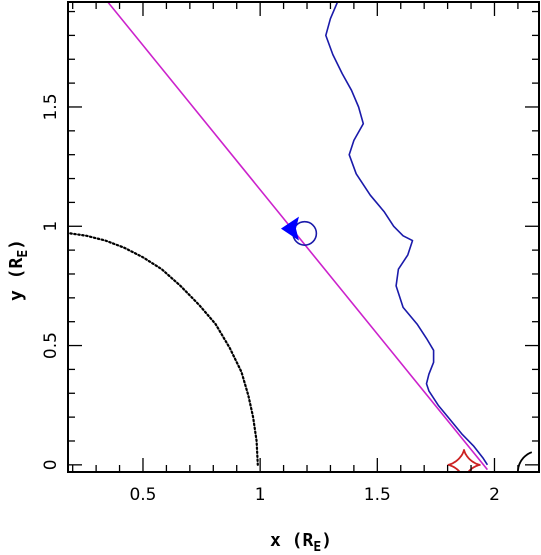  I want to click on x-tick-label: 1.5, so click(377, 495).